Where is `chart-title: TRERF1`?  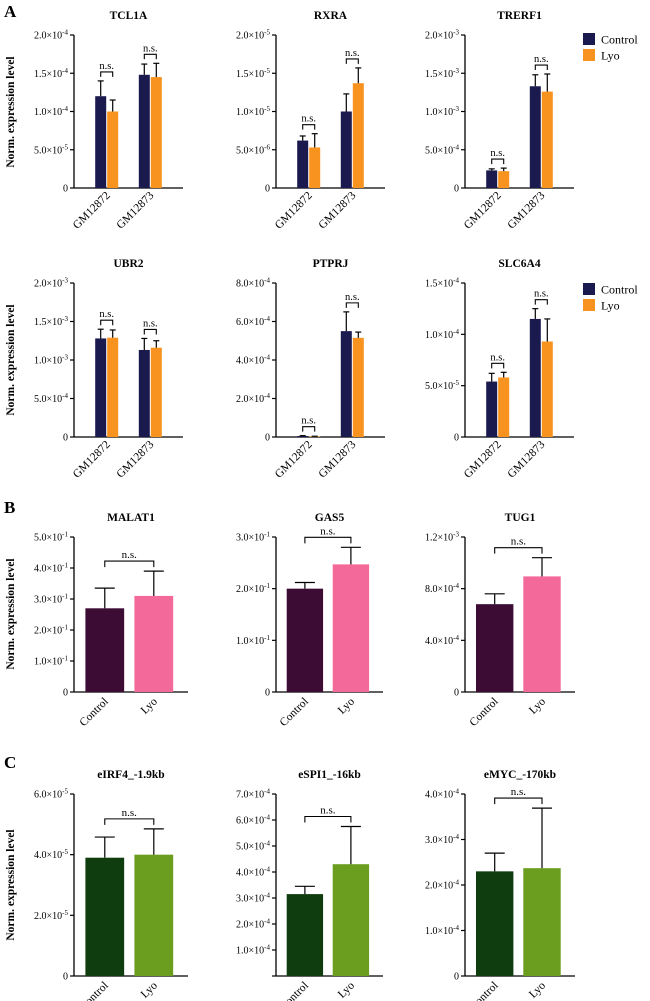 chart-title: TRERF1 is located at coordinates (519, 16).